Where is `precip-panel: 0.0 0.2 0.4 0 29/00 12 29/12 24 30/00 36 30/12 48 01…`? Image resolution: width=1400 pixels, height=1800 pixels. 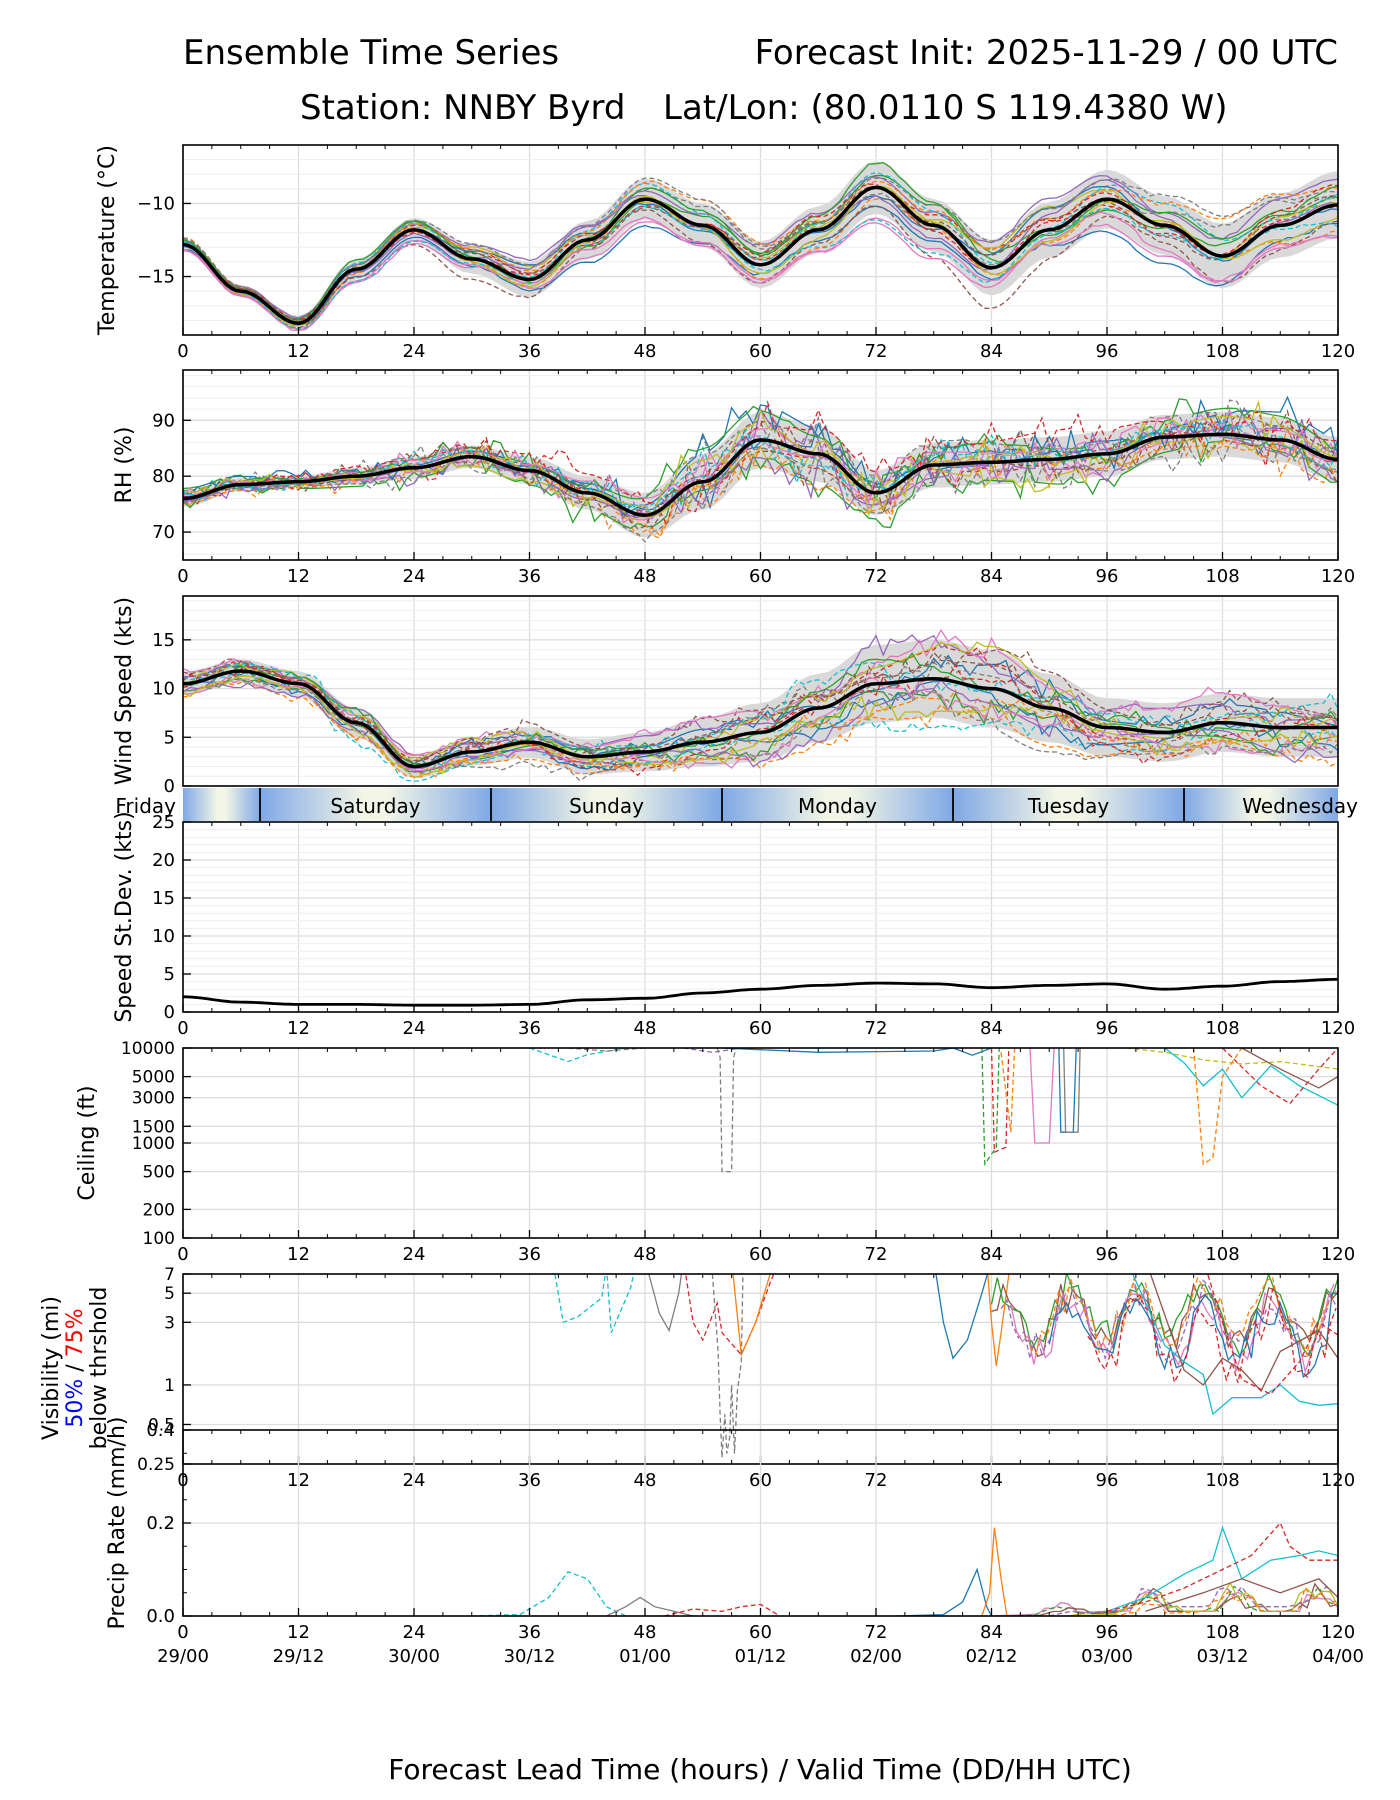 precip-panel: 0.0 0.2 0.4 0 29/00 12 29/12 24 30/00 36 30/12 48 01… is located at coordinates (734, 1542).